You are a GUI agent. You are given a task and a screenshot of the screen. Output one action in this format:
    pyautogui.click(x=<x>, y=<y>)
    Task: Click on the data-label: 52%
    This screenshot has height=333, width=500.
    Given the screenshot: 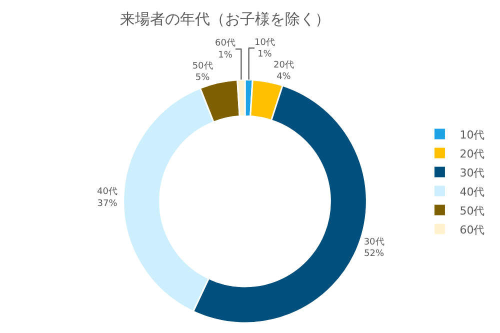 What is the action you would take?
    pyautogui.click(x=374, y=253)
    